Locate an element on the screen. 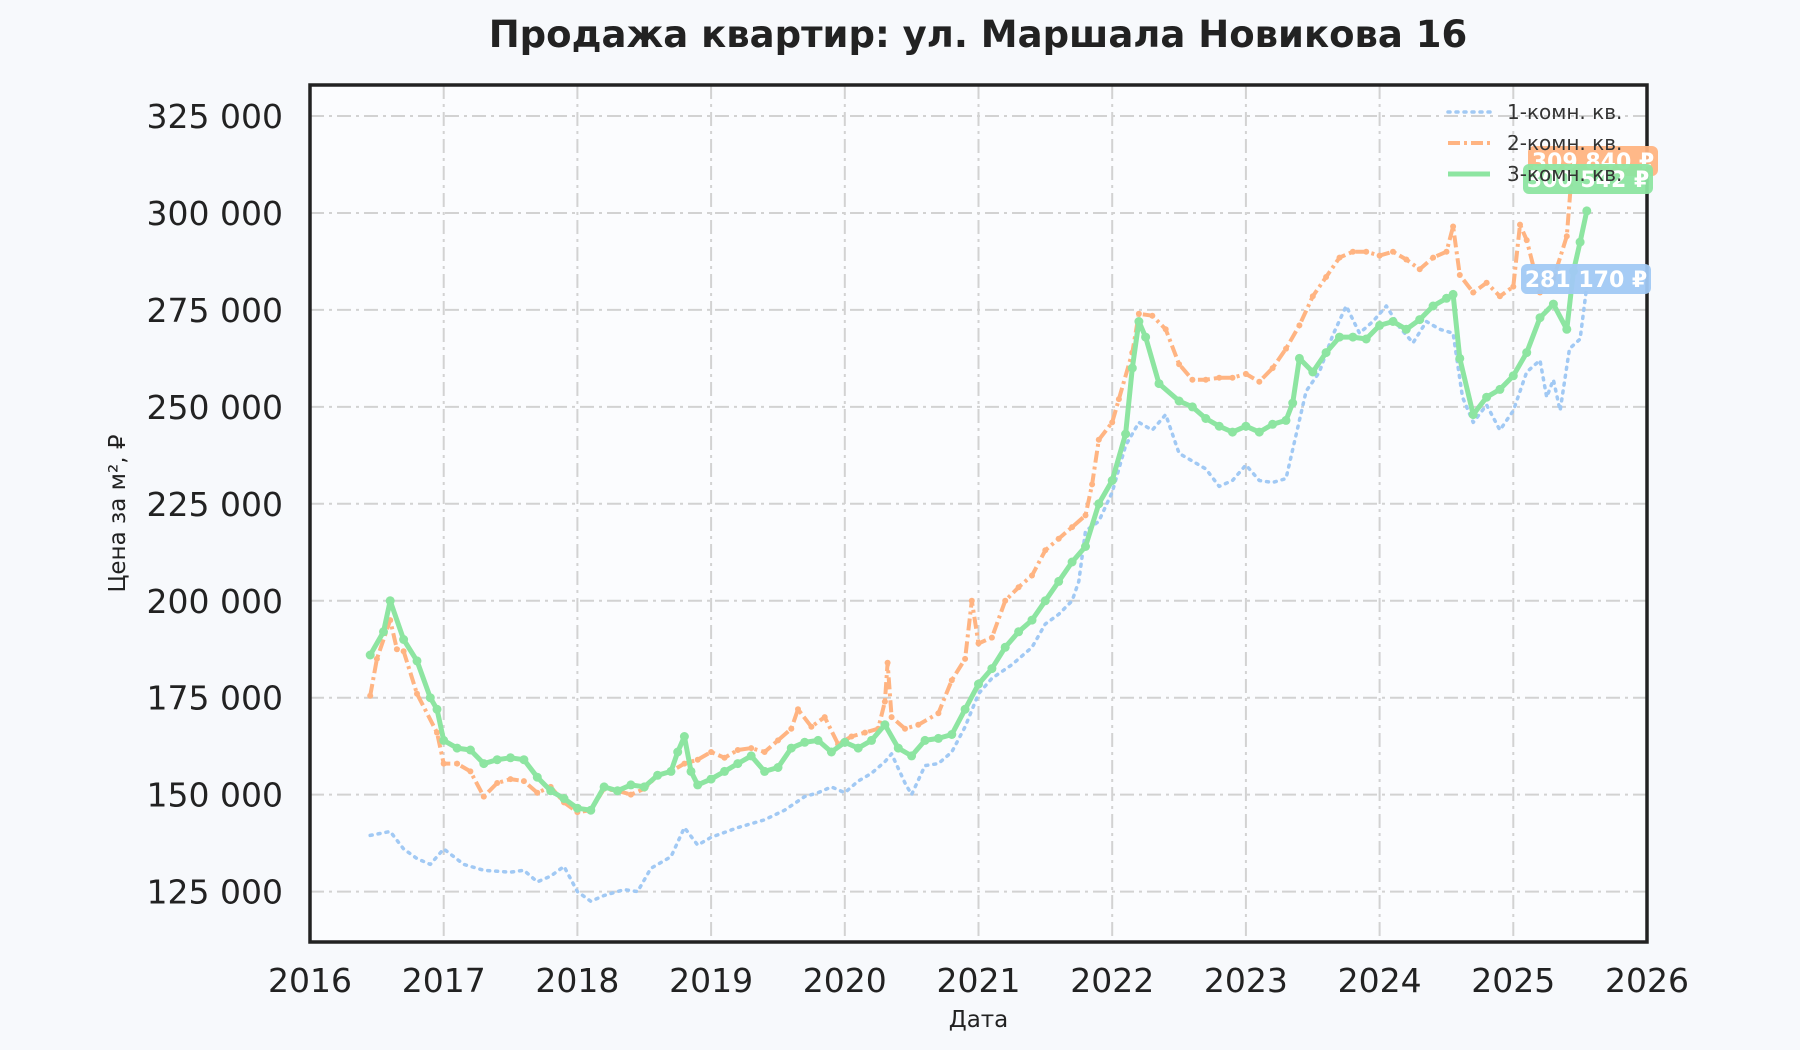 This screenshot has width=1800, height=1050. y-tick-label: 175 000 is located at coordinates (215, 698).